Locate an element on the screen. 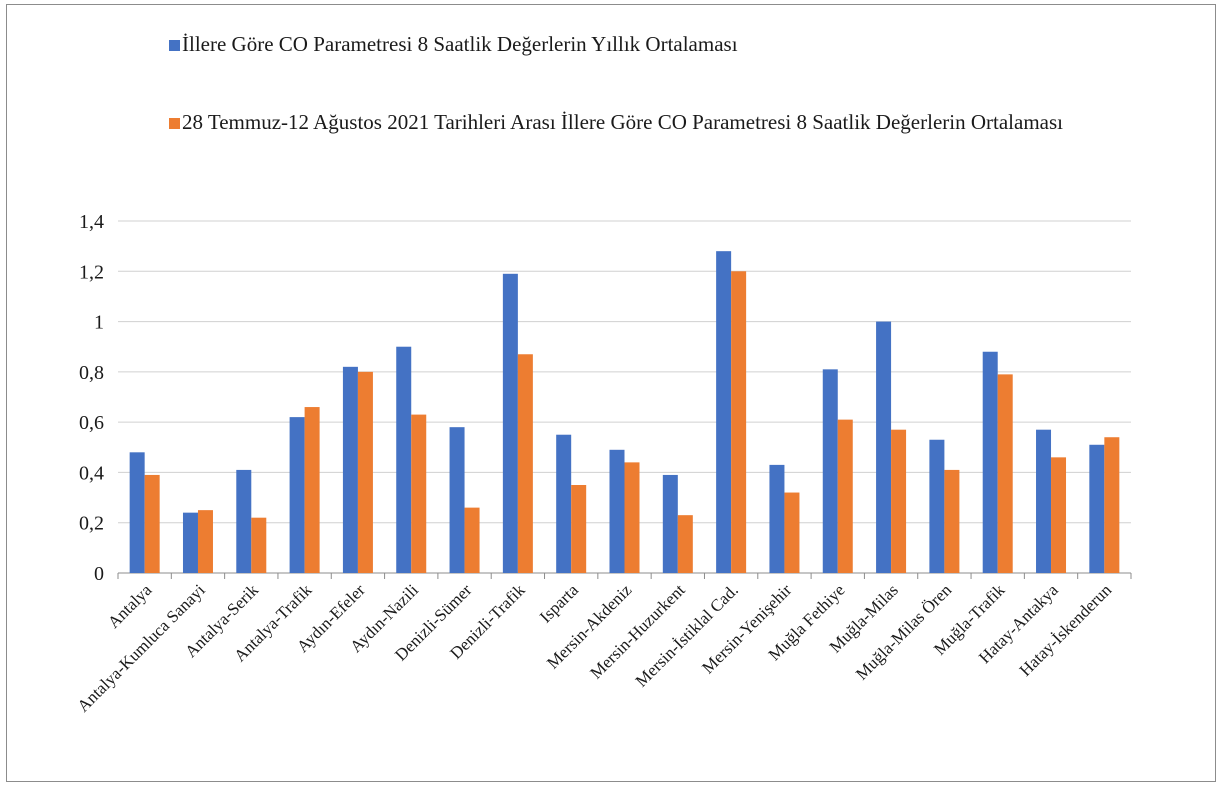 The width and height of the screenshot is (1225, 793). y-tick-label: 1 is located at coordinates (99, 323).